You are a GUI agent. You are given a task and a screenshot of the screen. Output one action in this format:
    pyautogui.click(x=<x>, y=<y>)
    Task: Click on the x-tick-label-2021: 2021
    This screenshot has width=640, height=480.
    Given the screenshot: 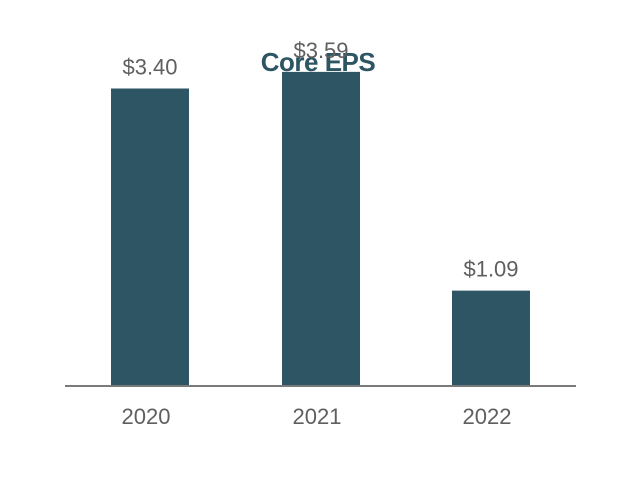 What is the action you would take?
    pyautogui.click(x=317, y=416)
    